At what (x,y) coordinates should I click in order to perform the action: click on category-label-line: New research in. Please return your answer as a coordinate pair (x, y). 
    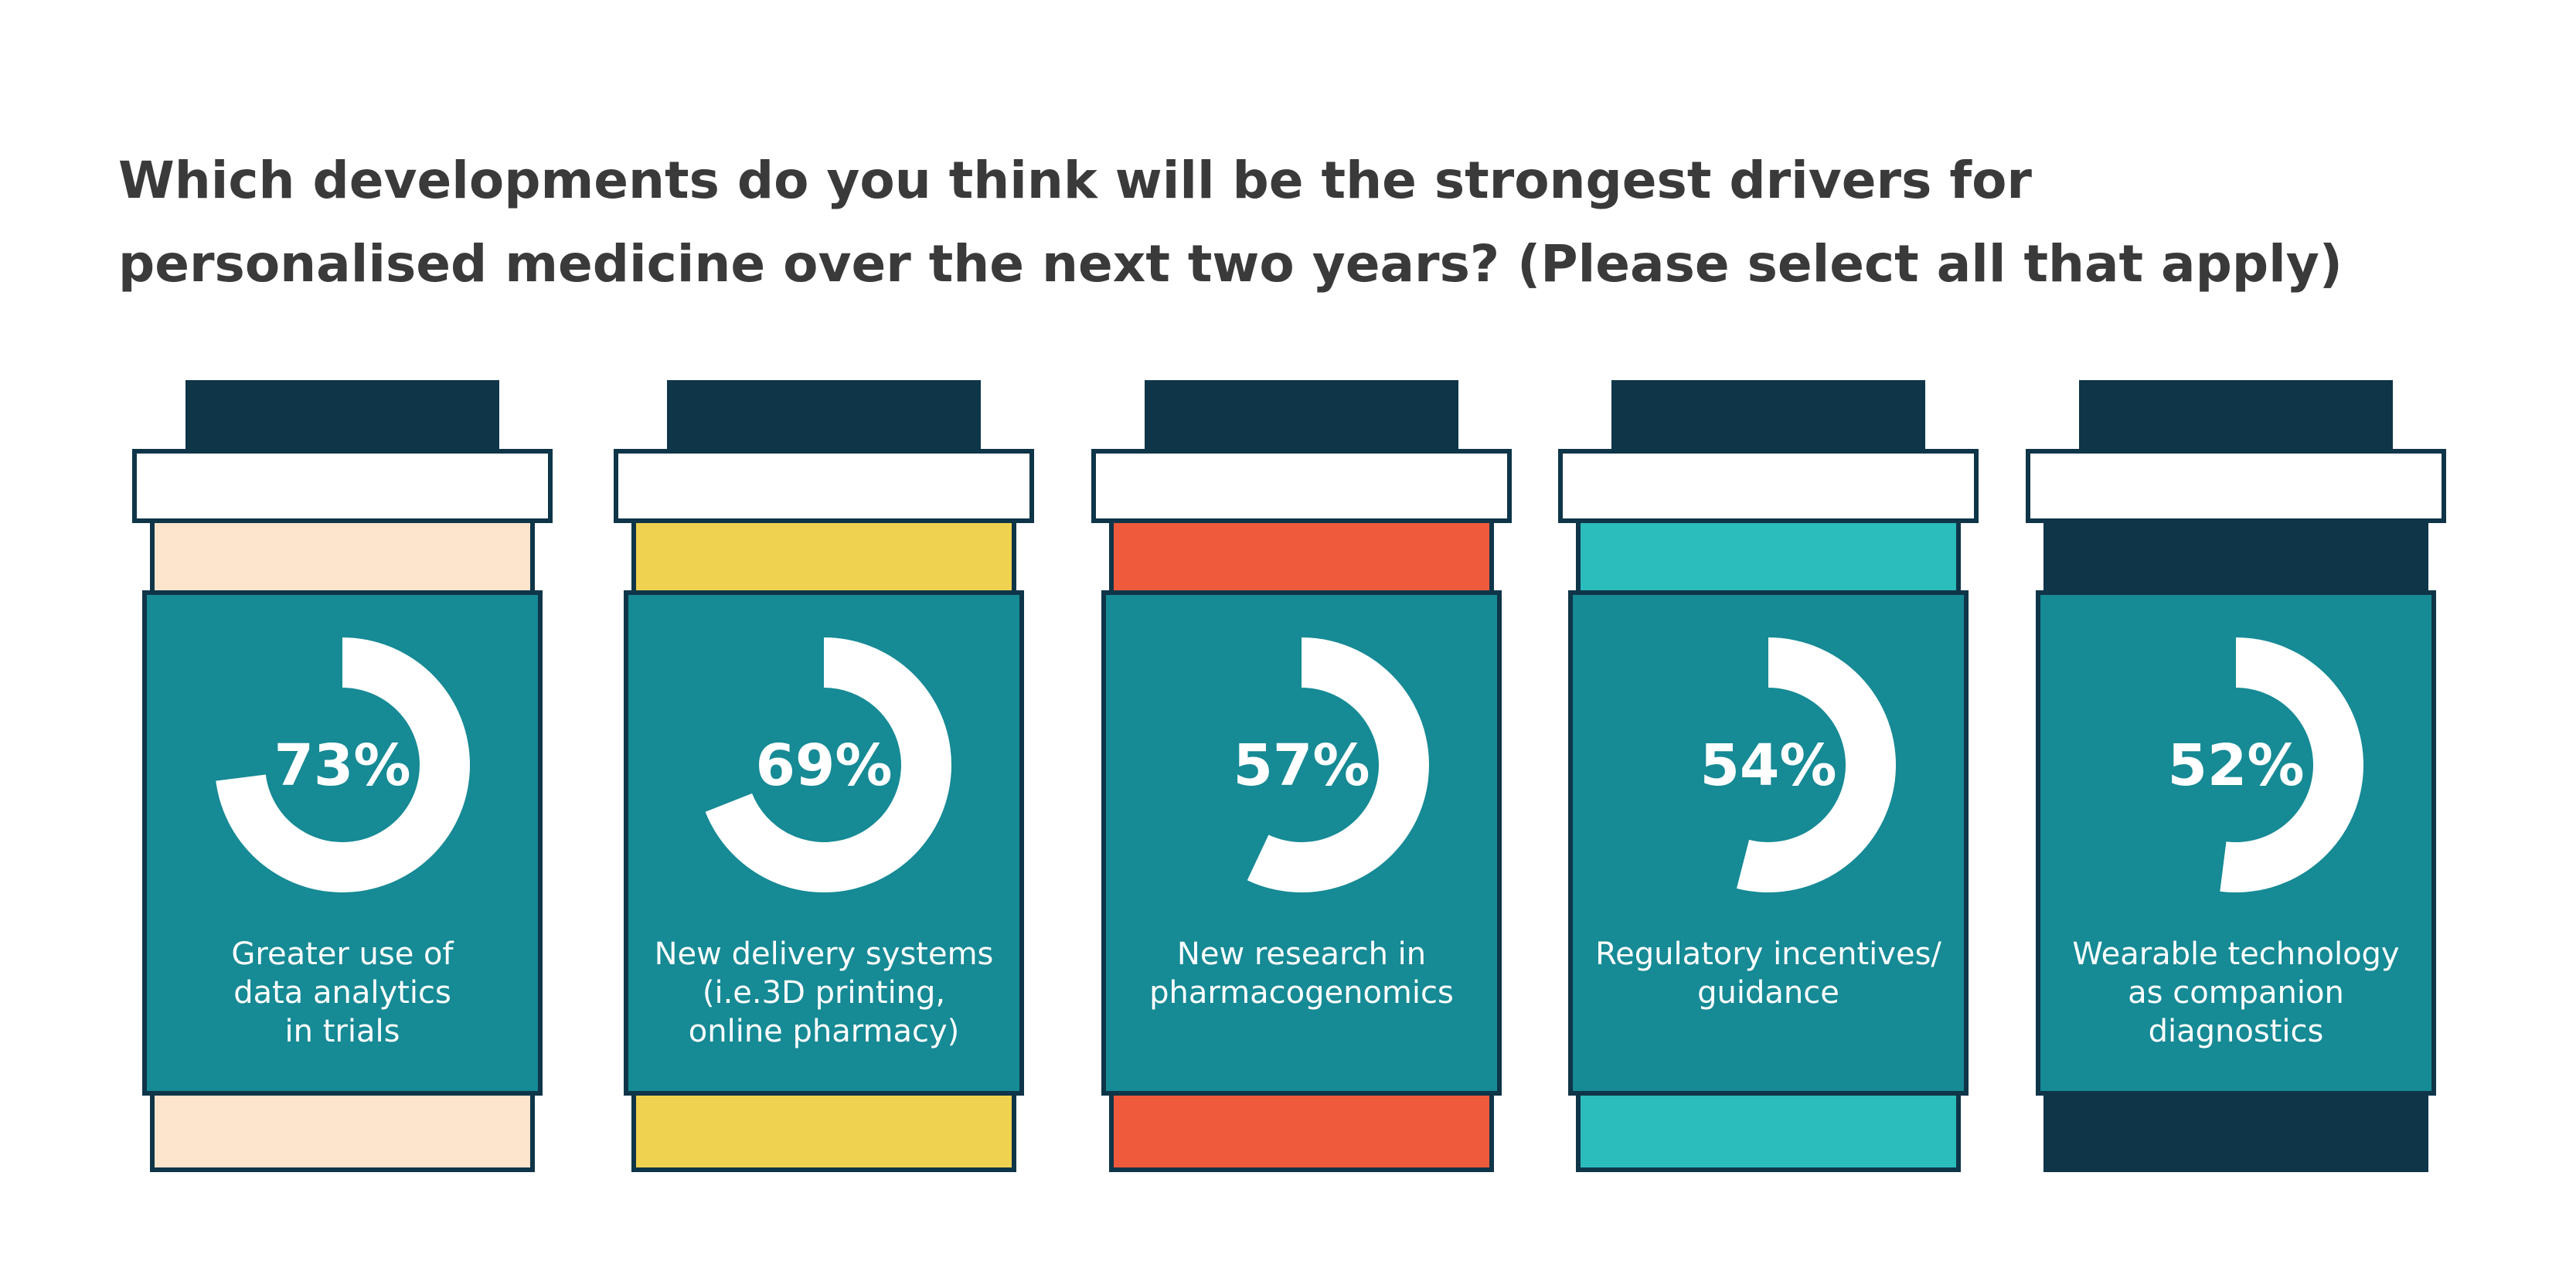
    Looking at the image, I should click on (1301, 954).